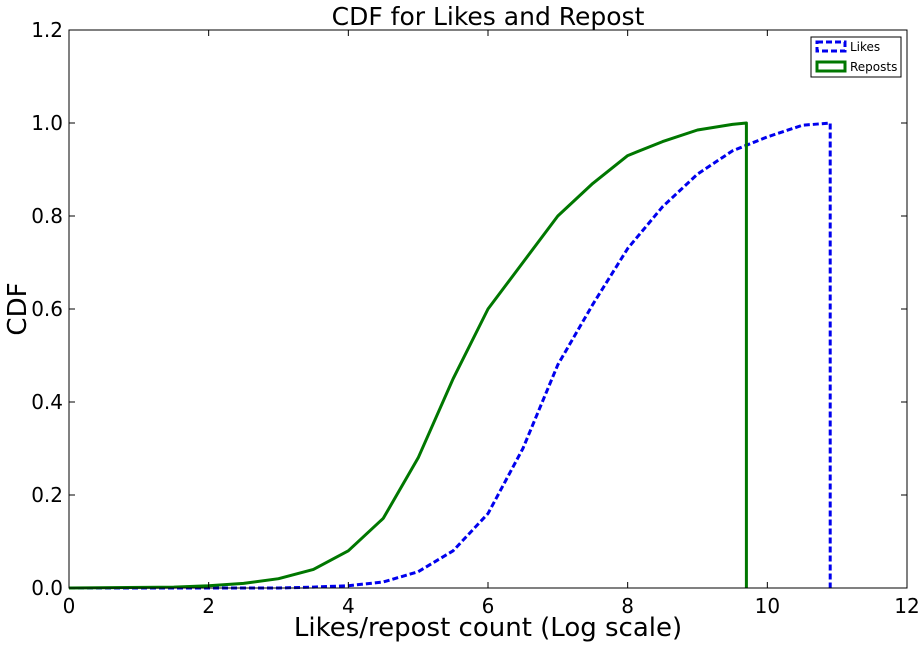 The image size is (924, 648). What do you see at coordinates (69, 606) in the screenshot?
I see `x-tick-label: 0` at bounding box center [69, 606].